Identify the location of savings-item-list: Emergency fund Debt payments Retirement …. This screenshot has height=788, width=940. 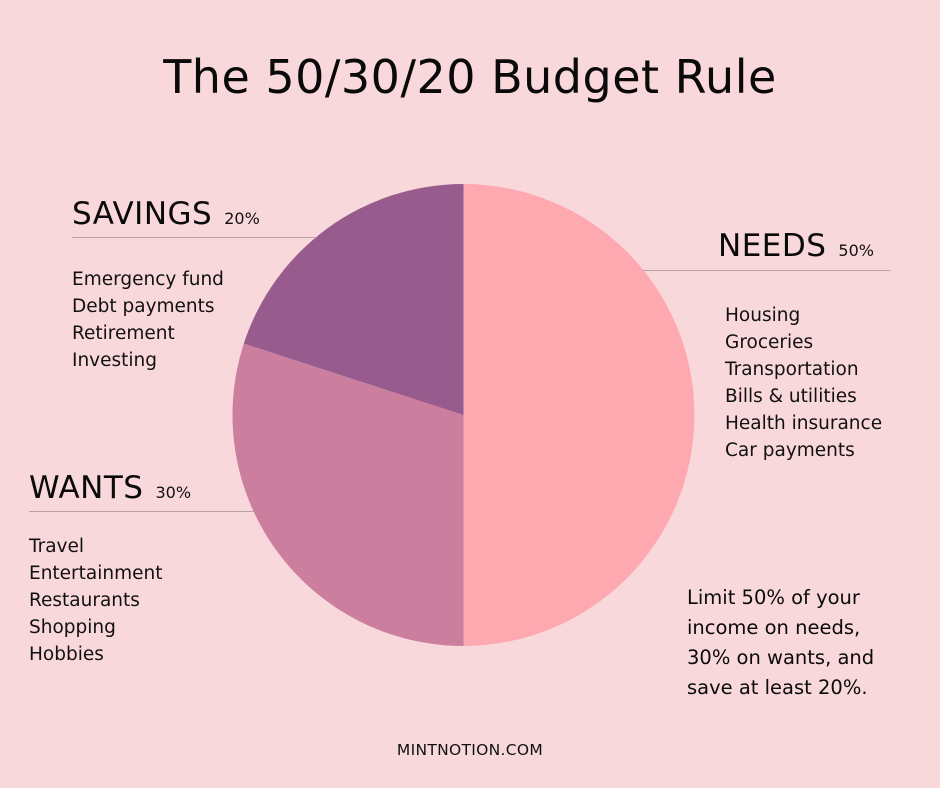
(148, 320).